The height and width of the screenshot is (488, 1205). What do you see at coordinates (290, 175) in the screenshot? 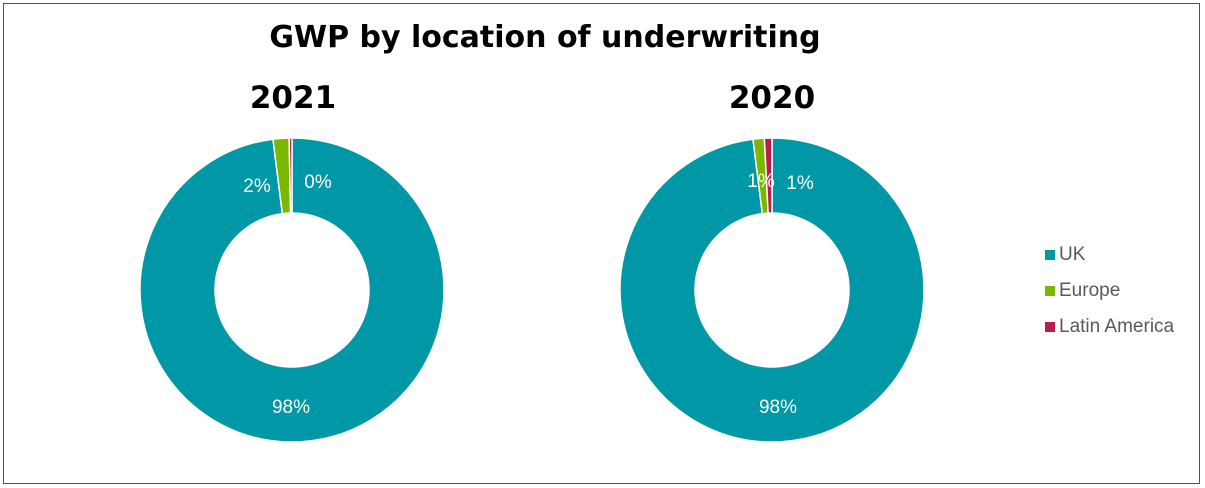
I see `slice-2021-latin-america` at bounding box center [290, 175].